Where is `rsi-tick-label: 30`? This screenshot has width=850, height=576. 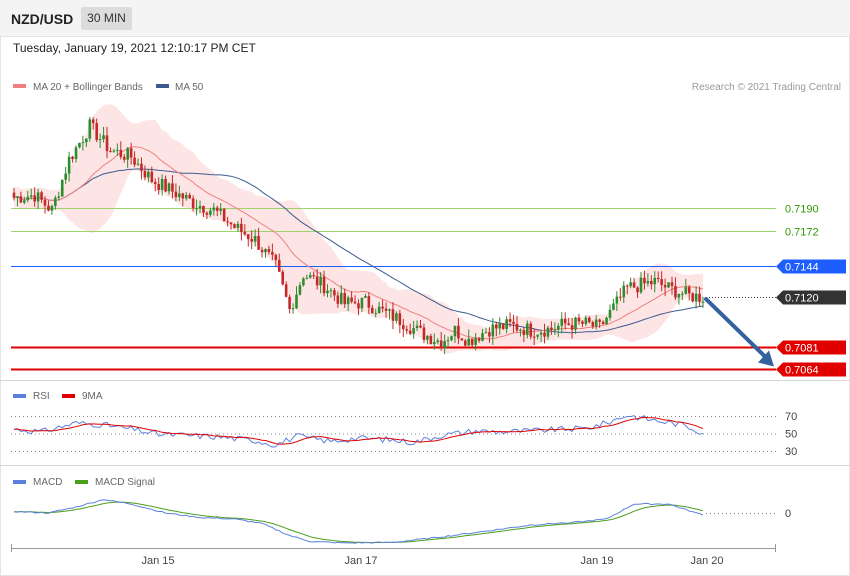 rsi-tick-label: 30 is located at coordinates (791, 452).